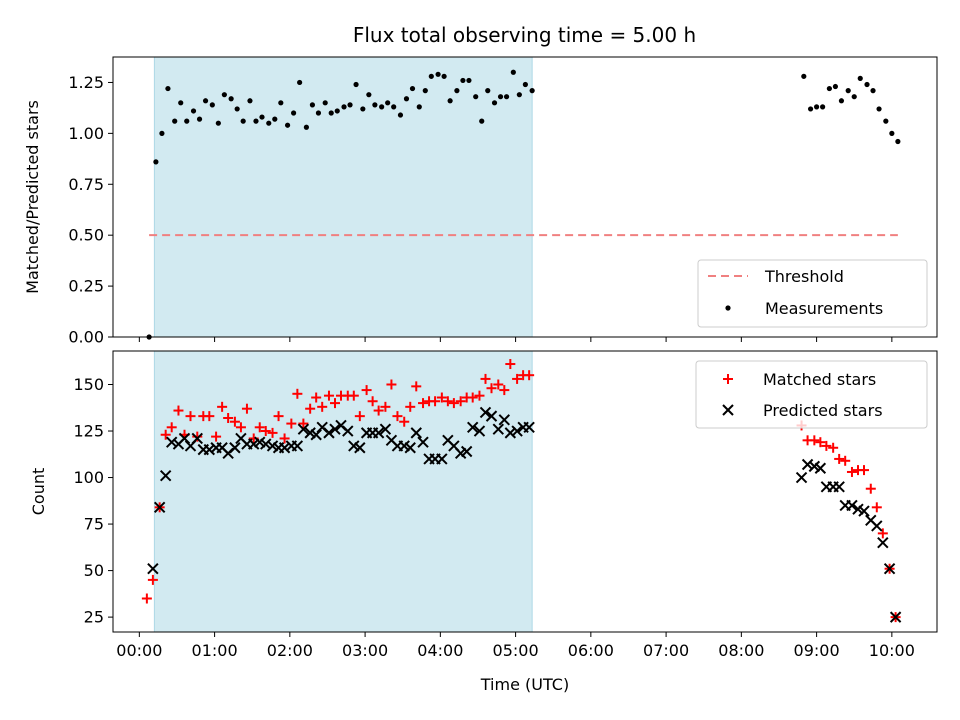 The width and height of the screenshot is (960, 720). Describe the element at coordinates (892, 650) in the screenshot. I see `xtick-label: 10:00` at that location.